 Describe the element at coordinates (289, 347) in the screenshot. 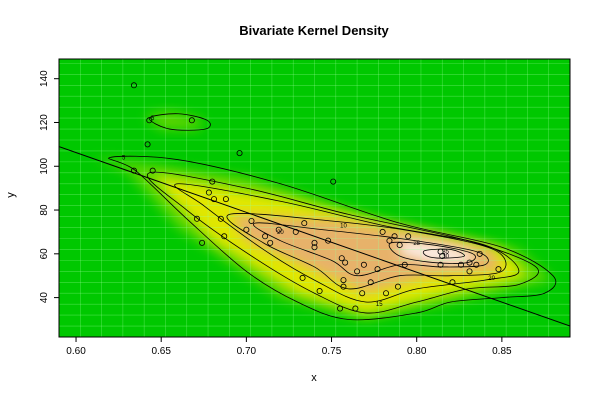

I see `x-axis: 0.60 0.65 0.70 0.75 0.80 0.85` at that location.